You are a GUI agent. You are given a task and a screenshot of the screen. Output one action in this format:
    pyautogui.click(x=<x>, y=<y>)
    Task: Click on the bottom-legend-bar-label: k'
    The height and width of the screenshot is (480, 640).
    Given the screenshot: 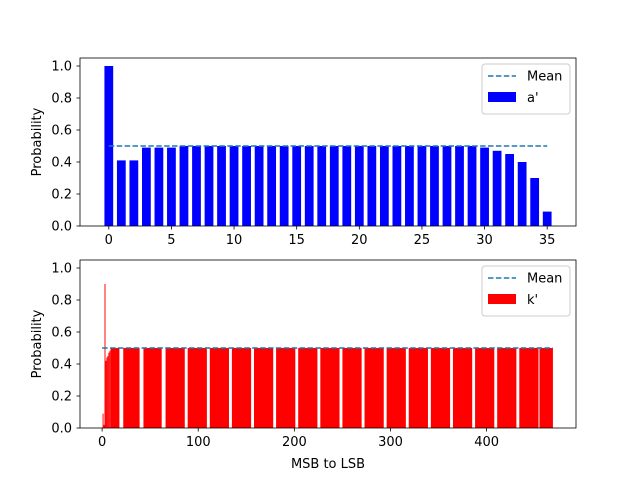 What is the action you would take?
    pyautogui.click(x=532, y=300)
    